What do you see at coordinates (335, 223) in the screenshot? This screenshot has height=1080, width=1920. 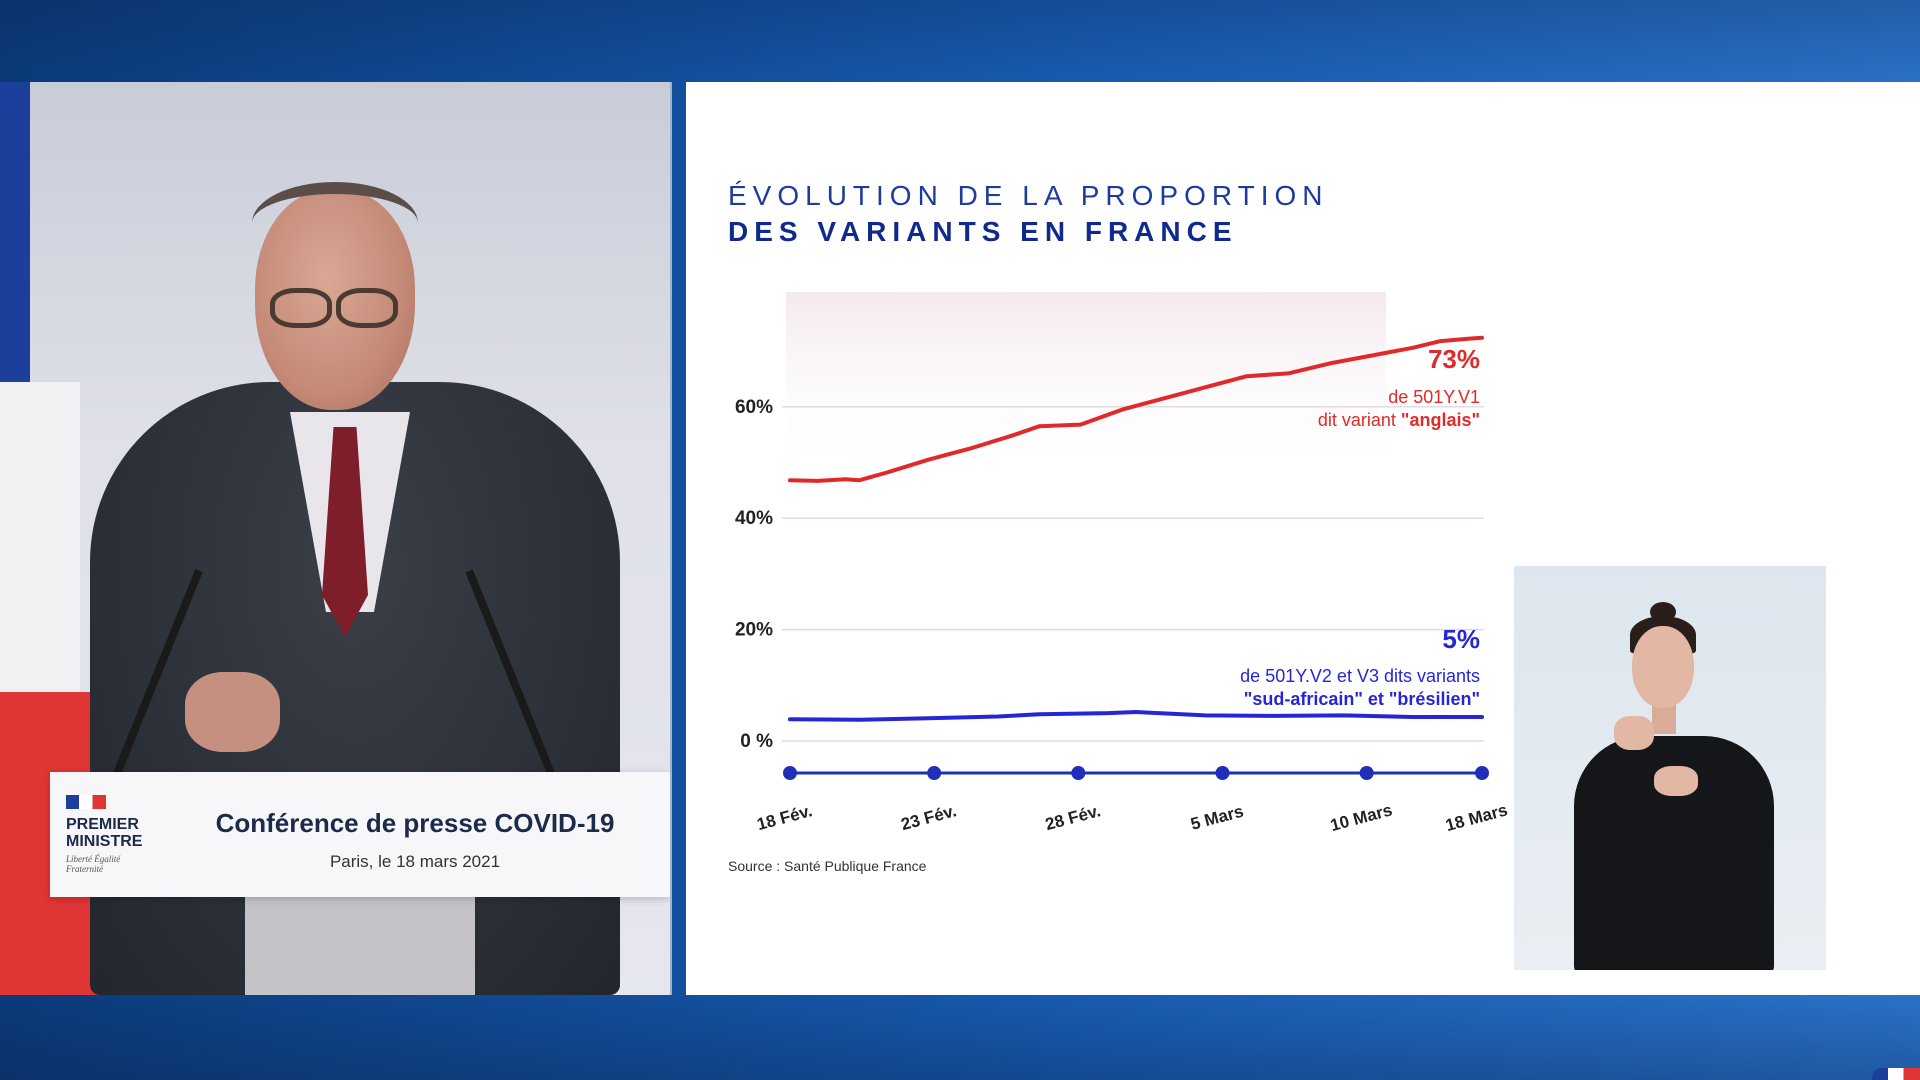 I see `speaker-hair` at bounding box center [335, 223].